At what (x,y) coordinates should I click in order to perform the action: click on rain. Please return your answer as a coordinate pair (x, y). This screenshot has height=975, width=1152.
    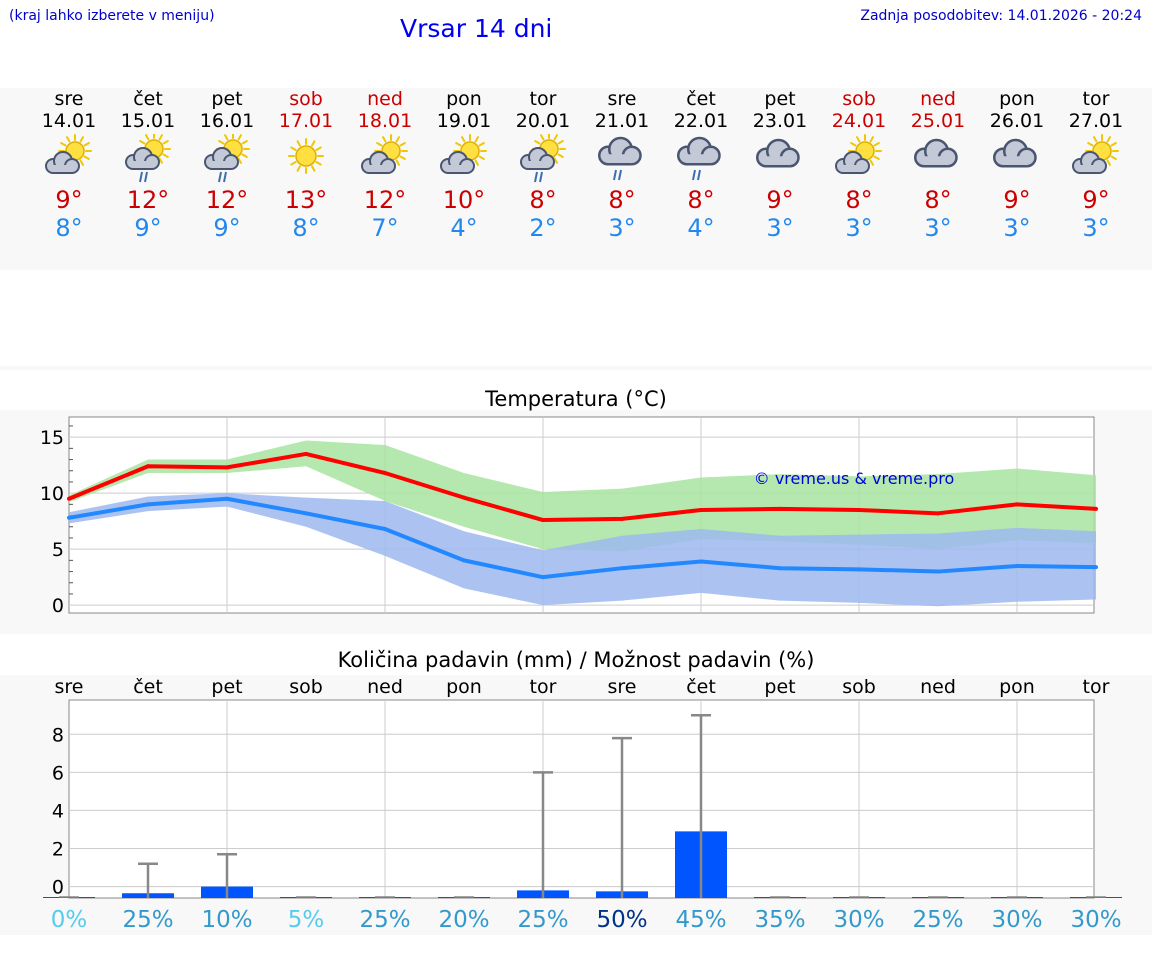
    Looking at the image, I should click on (222, 177).